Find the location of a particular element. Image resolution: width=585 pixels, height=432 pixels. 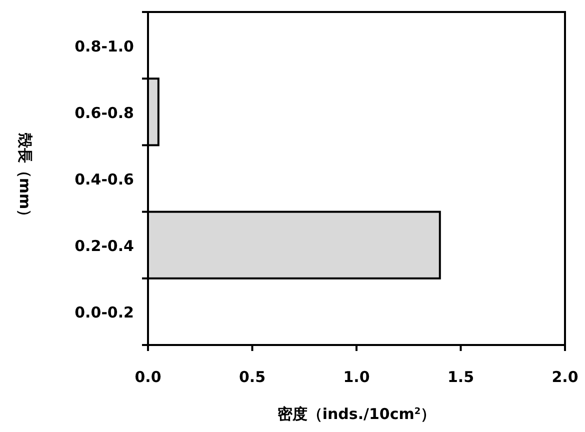

y-tick-label: 0.2-0.4 is located at coordinates (104, 246).